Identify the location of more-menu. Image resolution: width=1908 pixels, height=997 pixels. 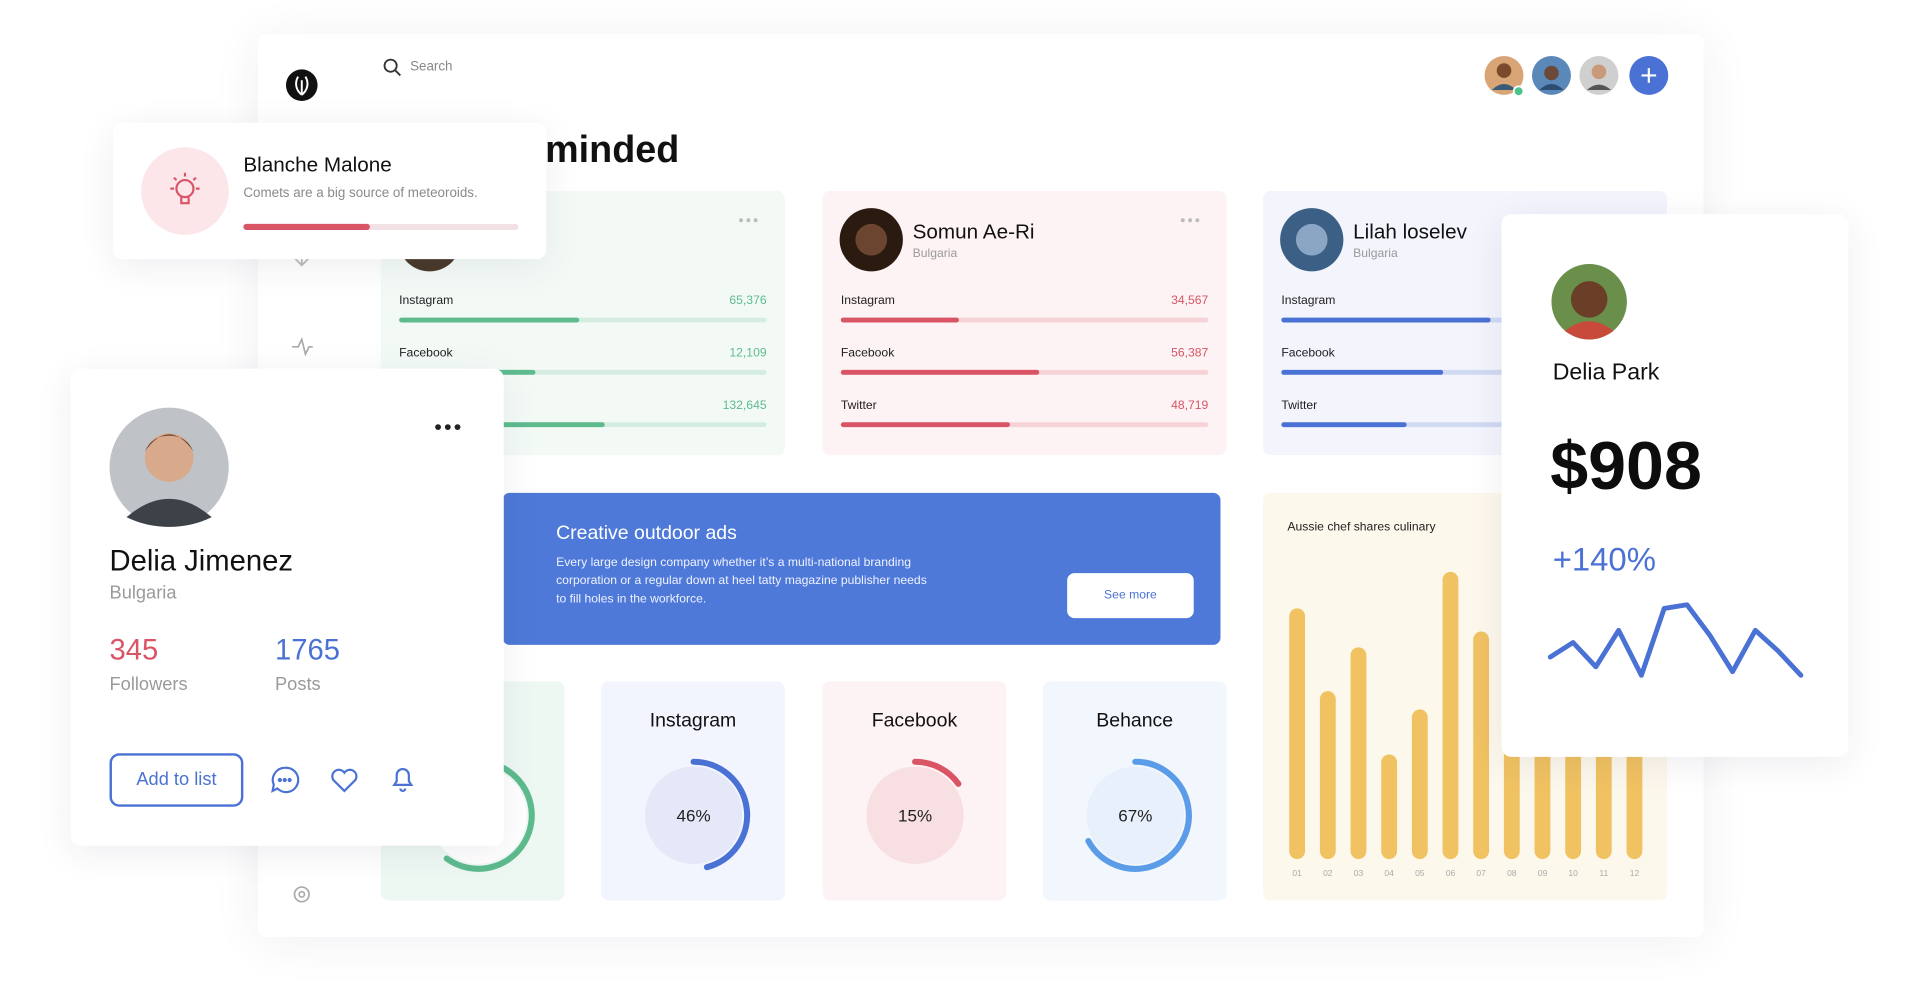
(448, 427).